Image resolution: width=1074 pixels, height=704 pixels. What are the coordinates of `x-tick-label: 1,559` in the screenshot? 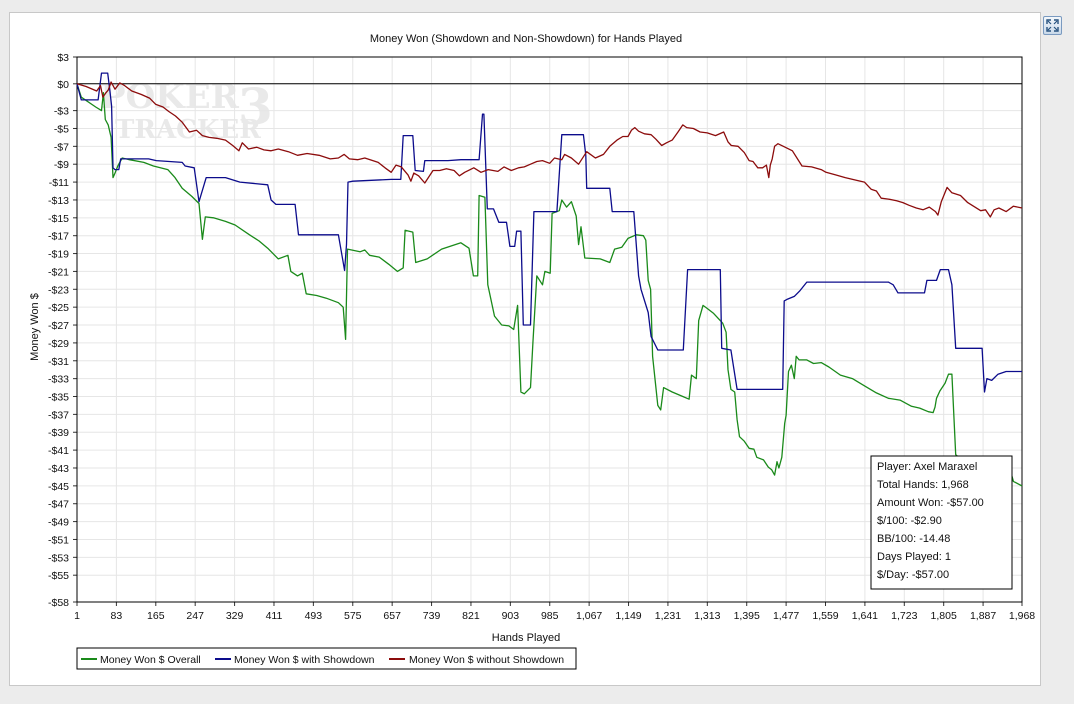 It's located at (825, 616).